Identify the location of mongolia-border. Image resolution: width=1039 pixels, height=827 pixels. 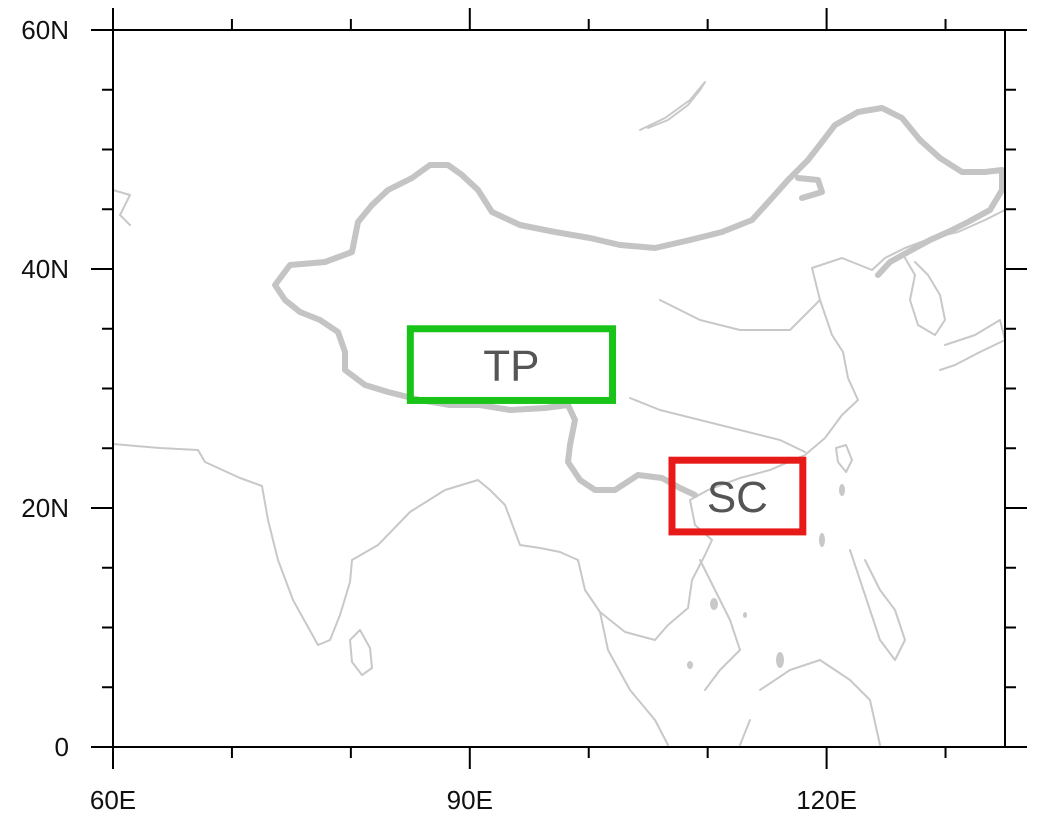
(121, 207).